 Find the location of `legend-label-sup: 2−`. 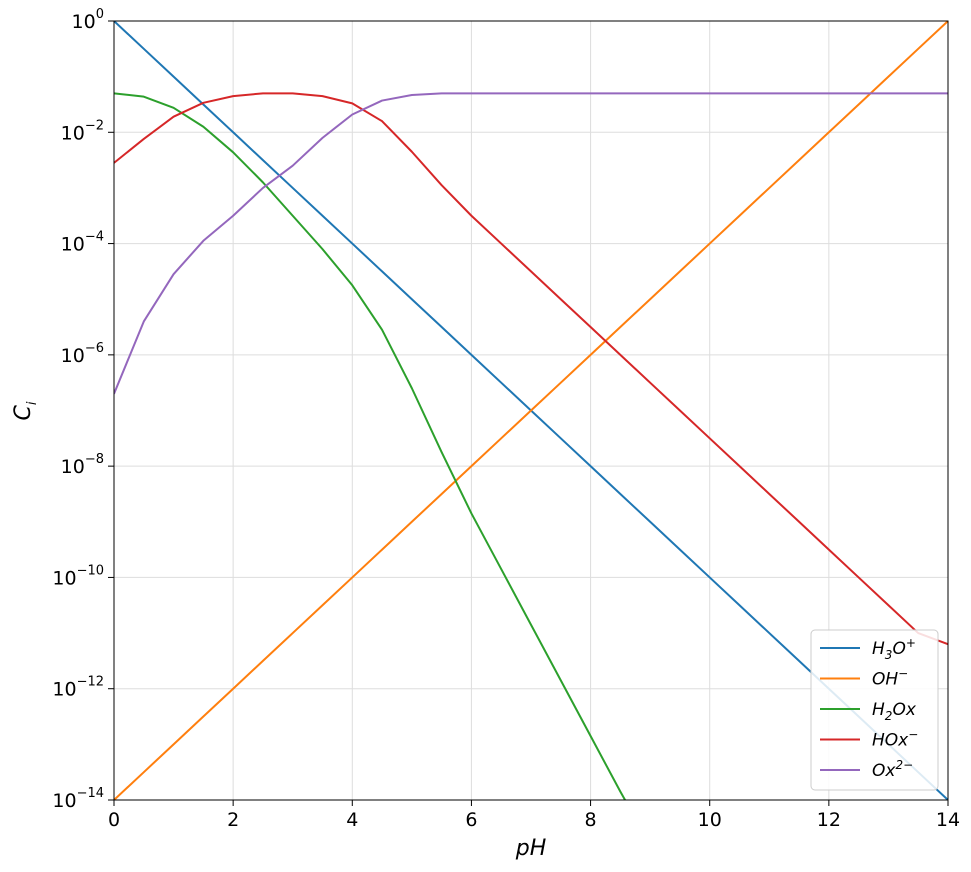

legend-label-sup: 2− is located at coordinates (904, 765).